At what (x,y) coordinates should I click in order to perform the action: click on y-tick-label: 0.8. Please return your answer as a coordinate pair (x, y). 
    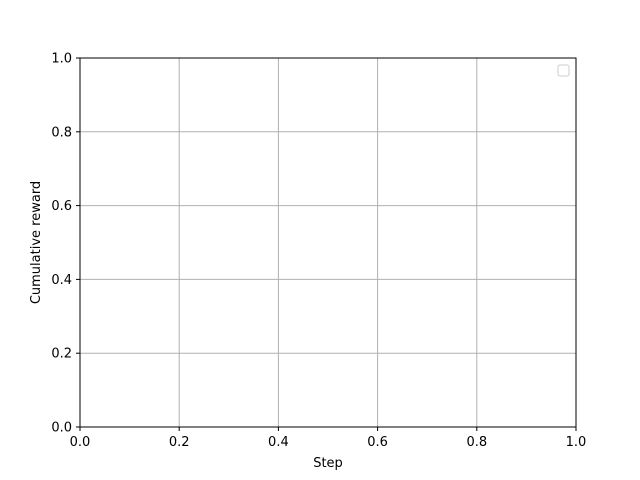
    Looking at the image, I should click on (61, 132).